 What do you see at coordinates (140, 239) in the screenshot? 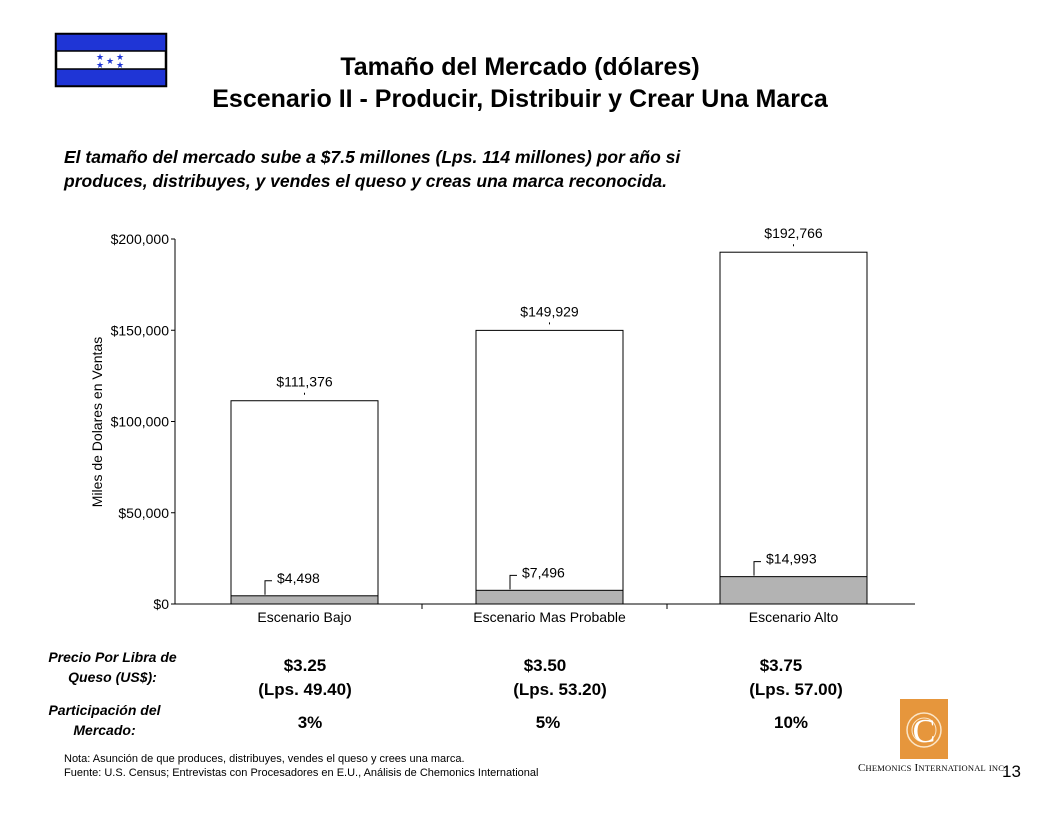
I see `y-tick-label: $200,000` at bounding box center [140, 239].